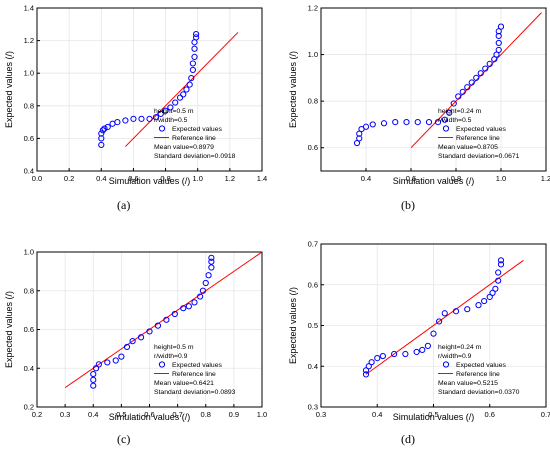 This screenshot has height=452, width=550. I want to click on x-tick-label: 1.4, so click(262, 178).